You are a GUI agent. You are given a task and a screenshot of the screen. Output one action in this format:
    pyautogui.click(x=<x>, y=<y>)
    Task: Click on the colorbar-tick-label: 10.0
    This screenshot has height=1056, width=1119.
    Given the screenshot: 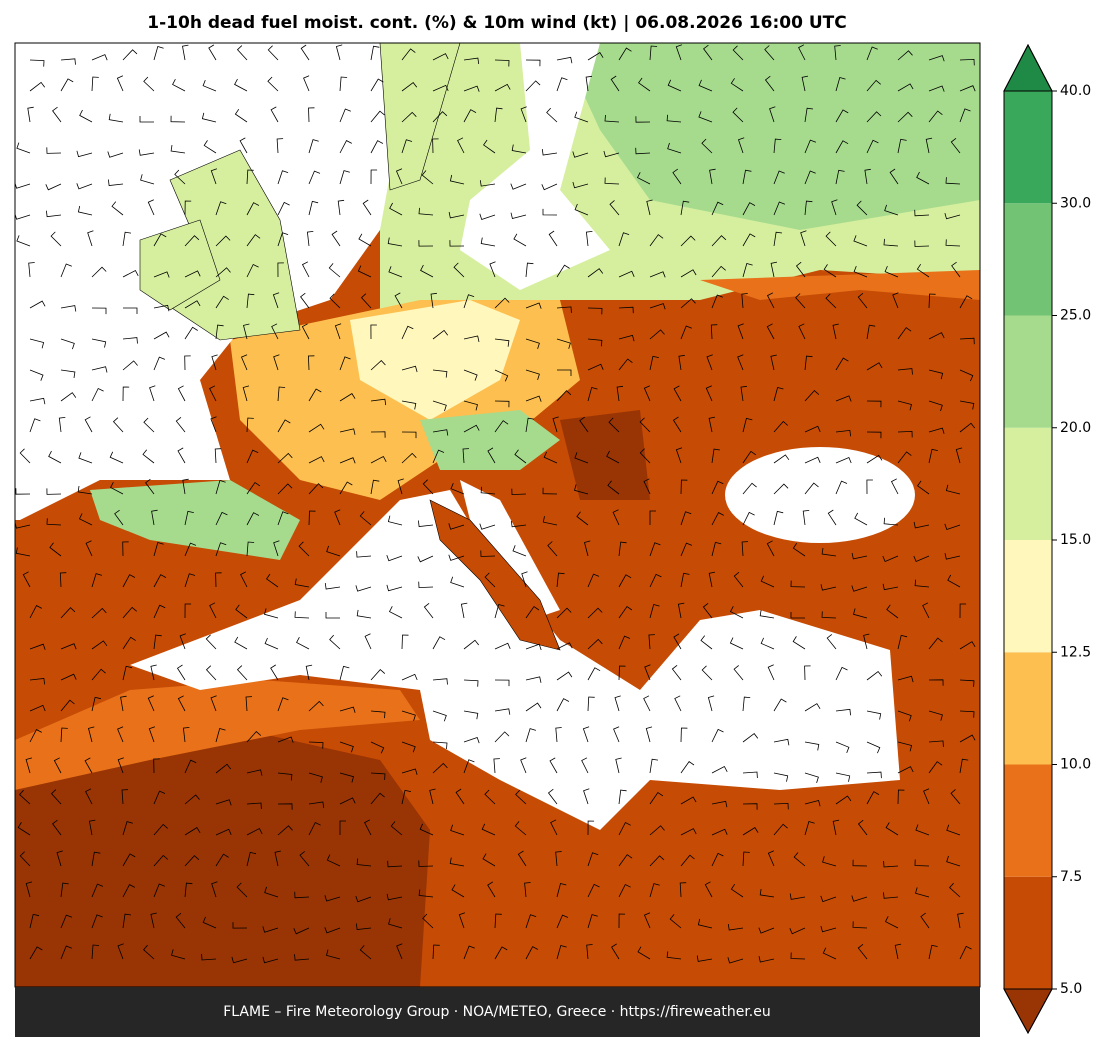 What is the action you would take?
    pyautogui.click(x=1075, y=765)
    